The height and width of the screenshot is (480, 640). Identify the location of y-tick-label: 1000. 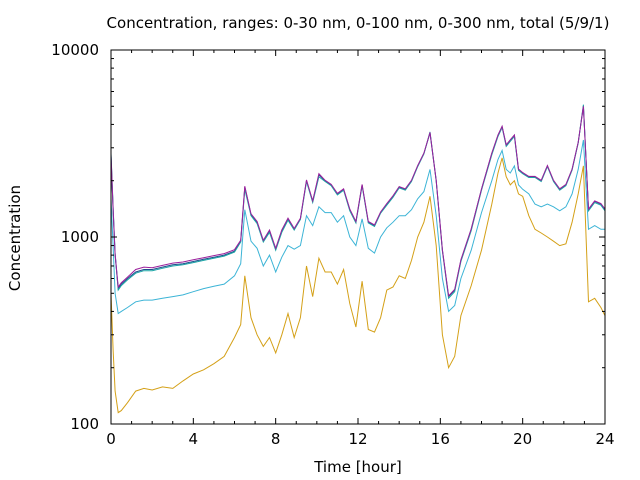
(80, 237).